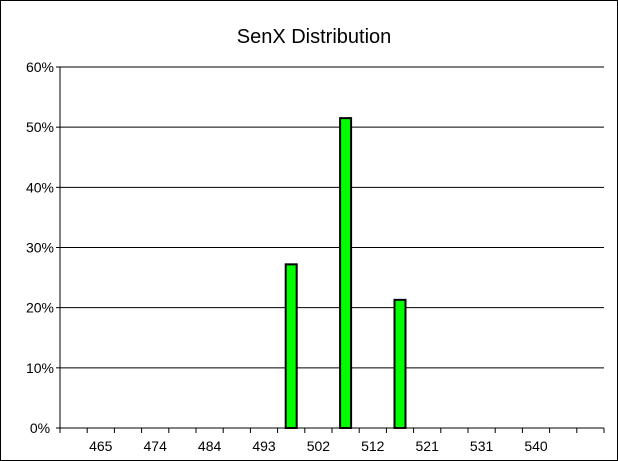 Image resolution: width=618 pixels, height=461 pixels. I want to click on y-tick-label: 60%, so click(40, 67).